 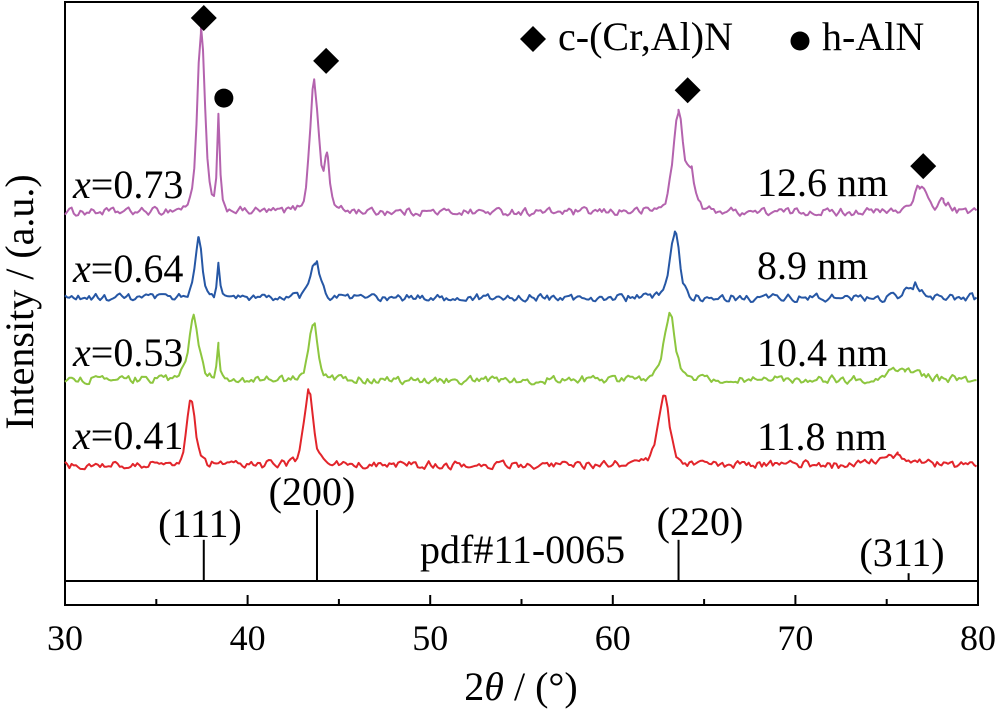 What do you see at coordinates (137, 435) in the screenshot?
I see `label-run: =0.41` at bounding box center [137, 435].